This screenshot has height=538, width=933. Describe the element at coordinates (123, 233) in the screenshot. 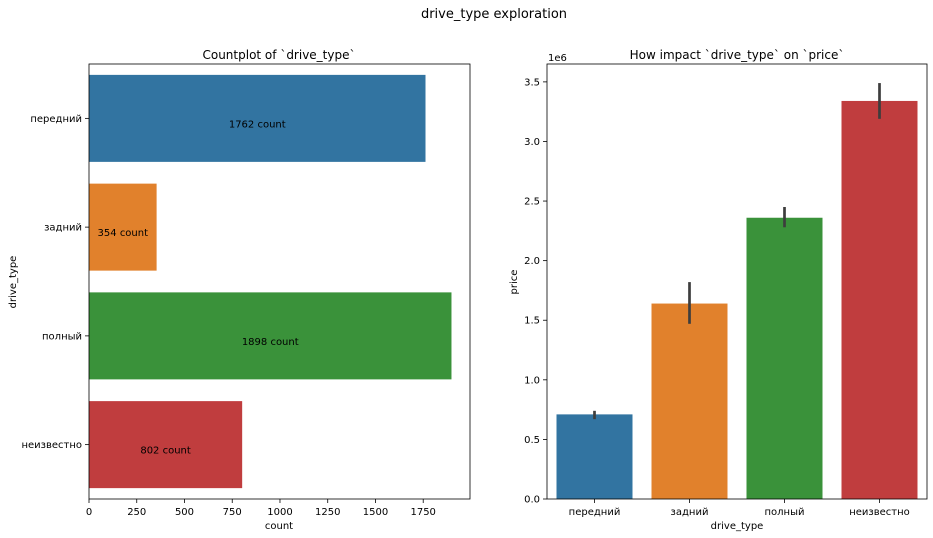

I see `countplot-bar-label: 354 count` at that location.